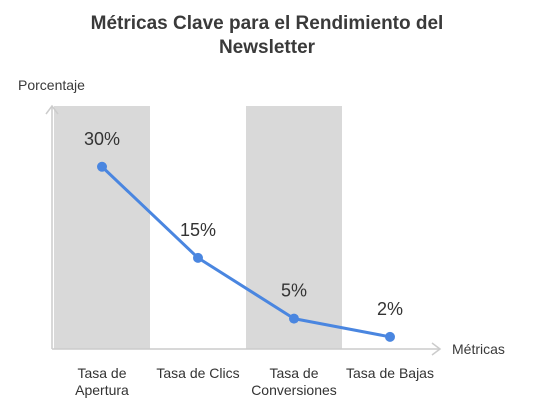  What do you see at coordinates (294, 291) in the screenshot?
I see `data-label-3: 5%` at bounding box center [294, 291].